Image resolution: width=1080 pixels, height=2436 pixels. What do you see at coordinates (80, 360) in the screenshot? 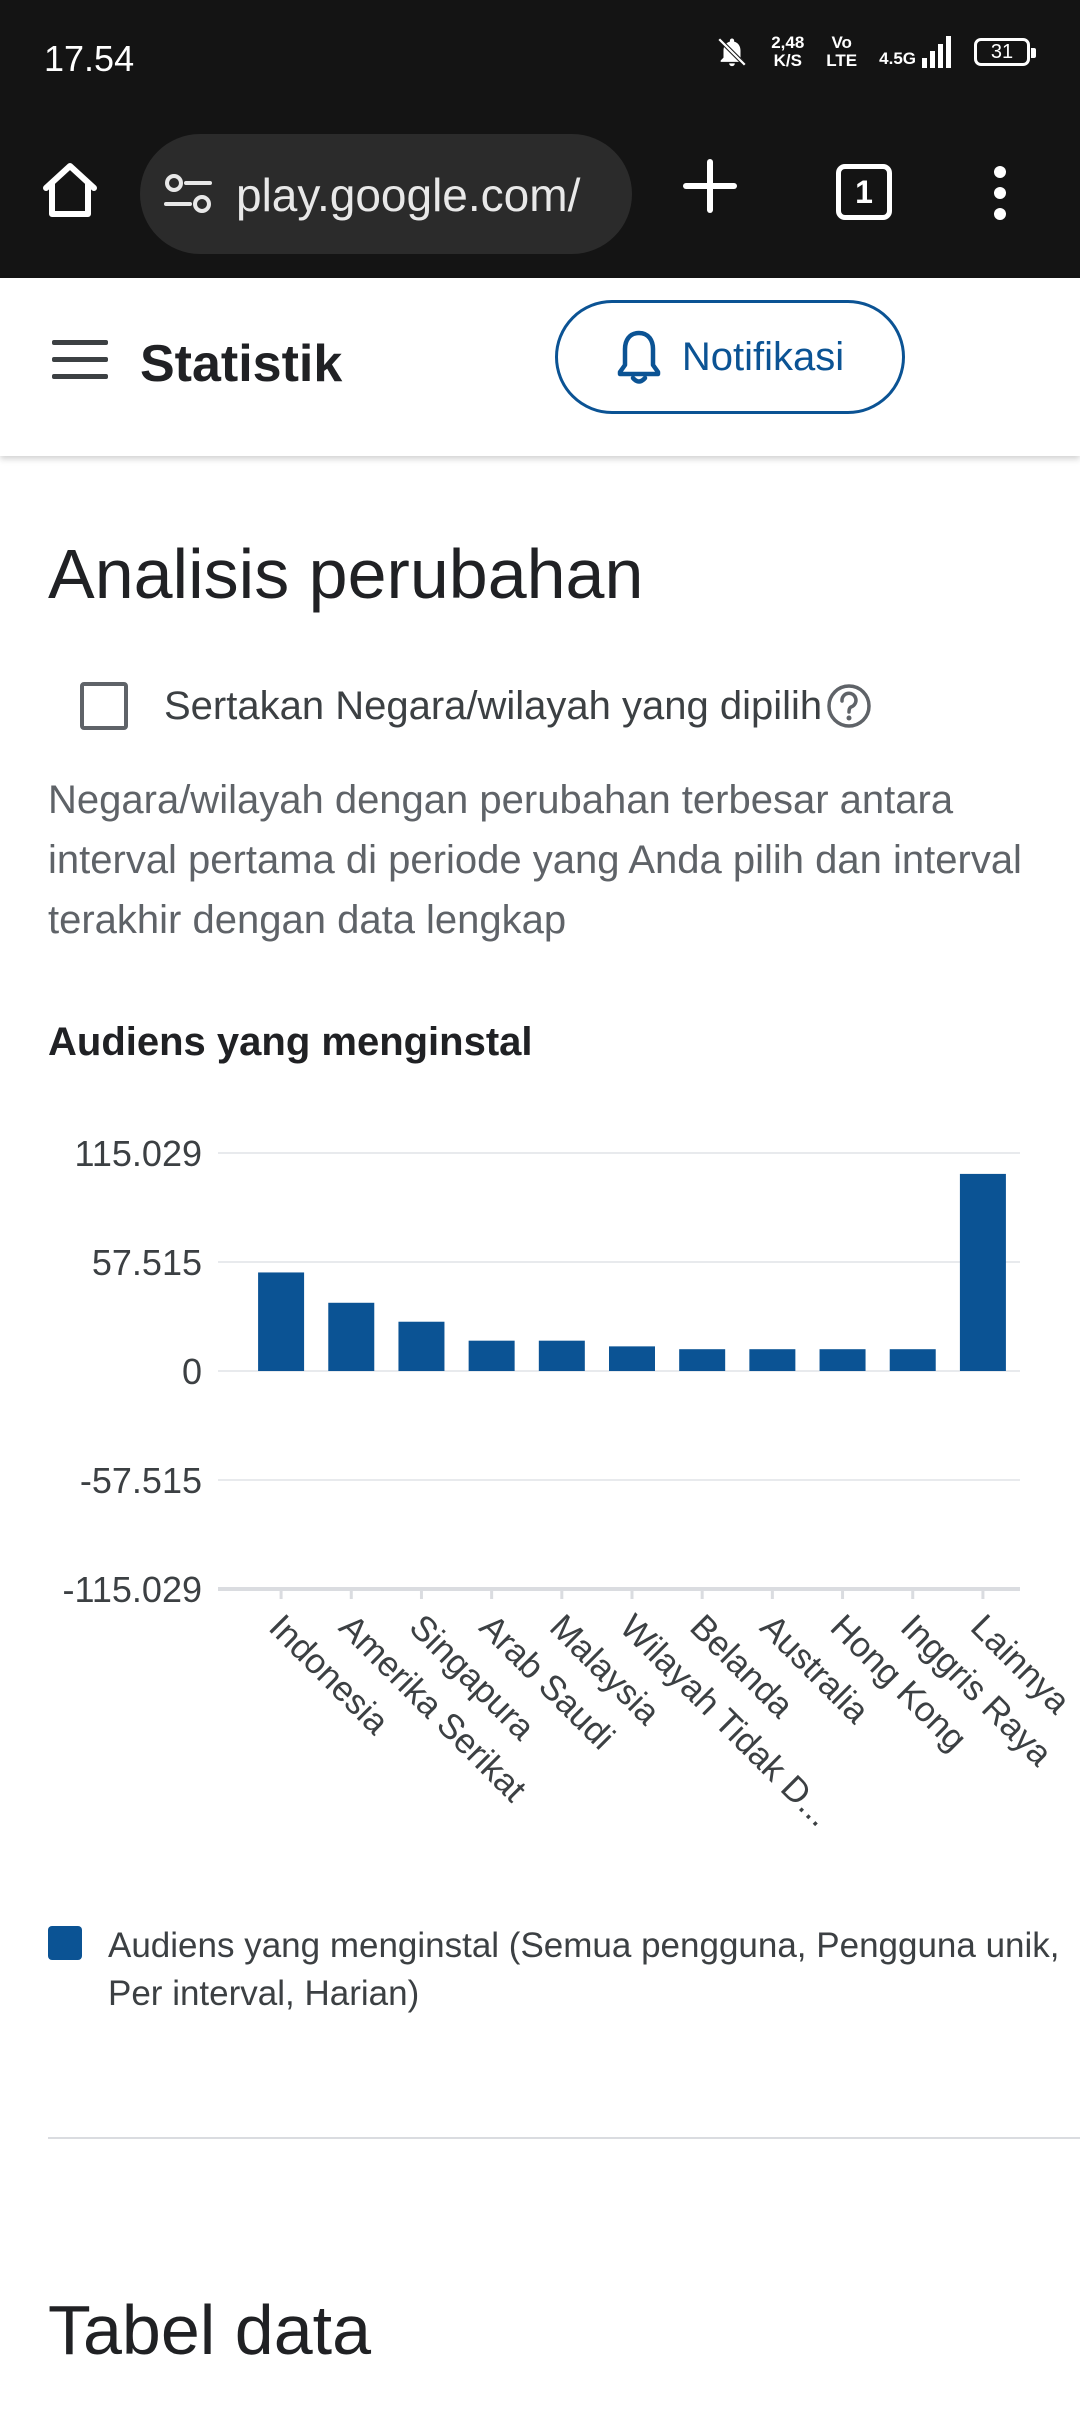
I see `menu-icon` at bounding box center [80, 360].